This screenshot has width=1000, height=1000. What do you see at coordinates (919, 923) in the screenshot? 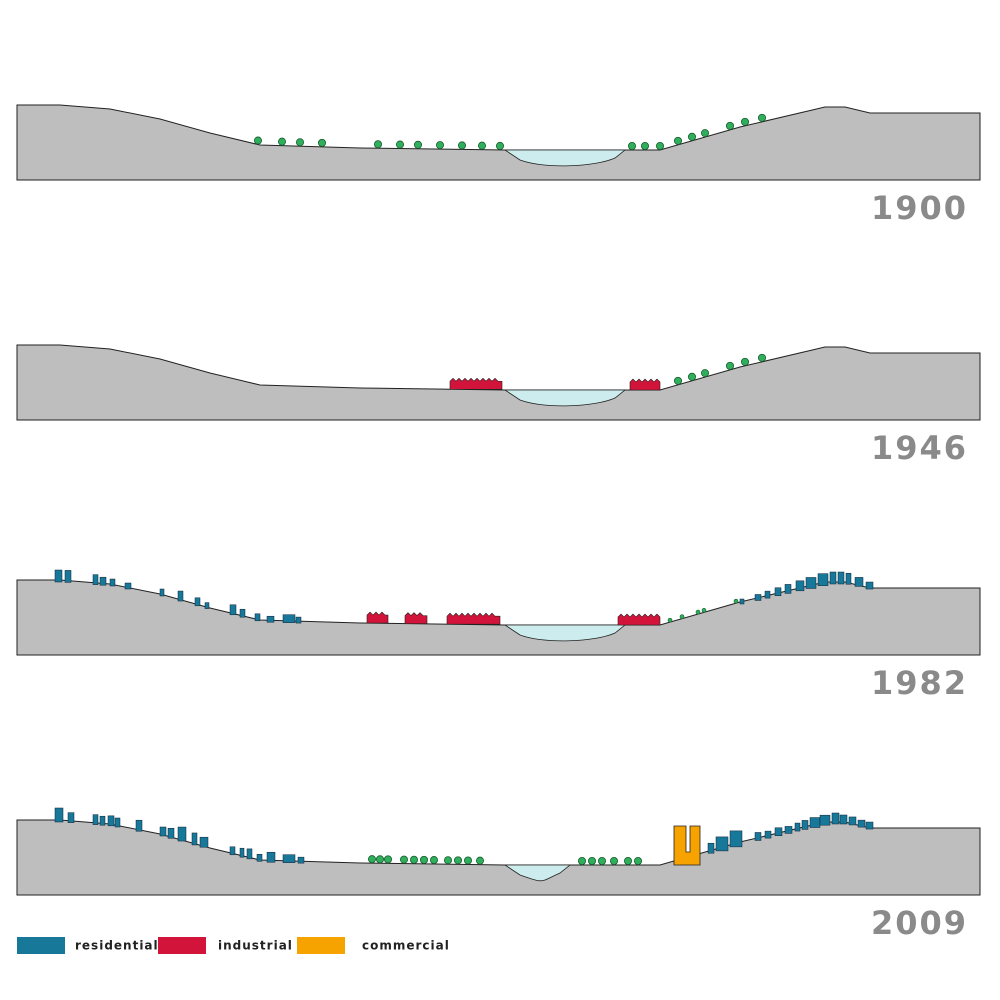
I see `year-label: 2009` at bounding box center [919, 923].